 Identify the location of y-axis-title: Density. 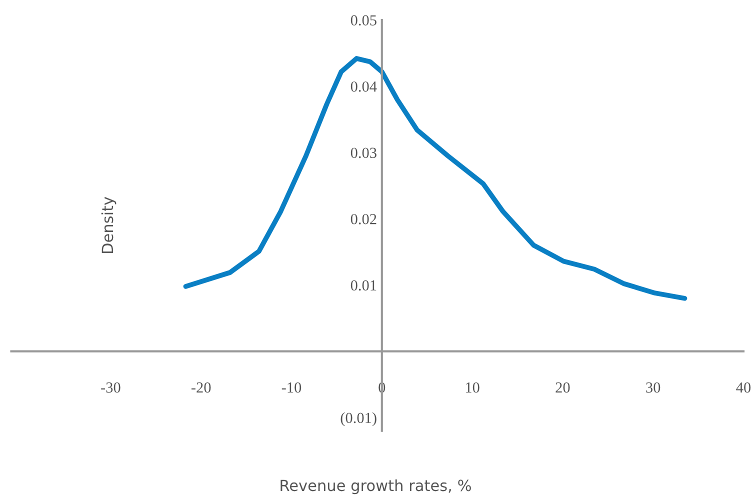
(108, 224).